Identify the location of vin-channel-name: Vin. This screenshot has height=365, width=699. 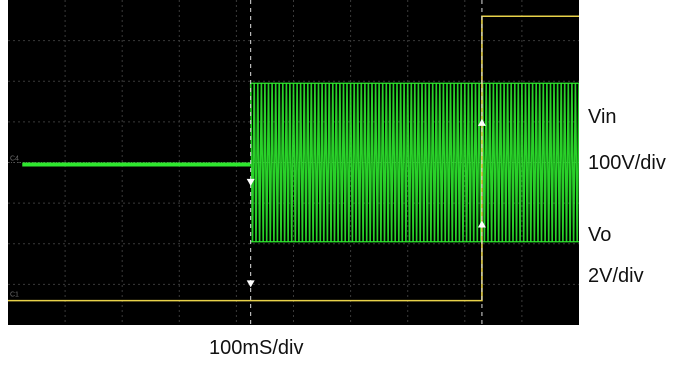
(602, 117).